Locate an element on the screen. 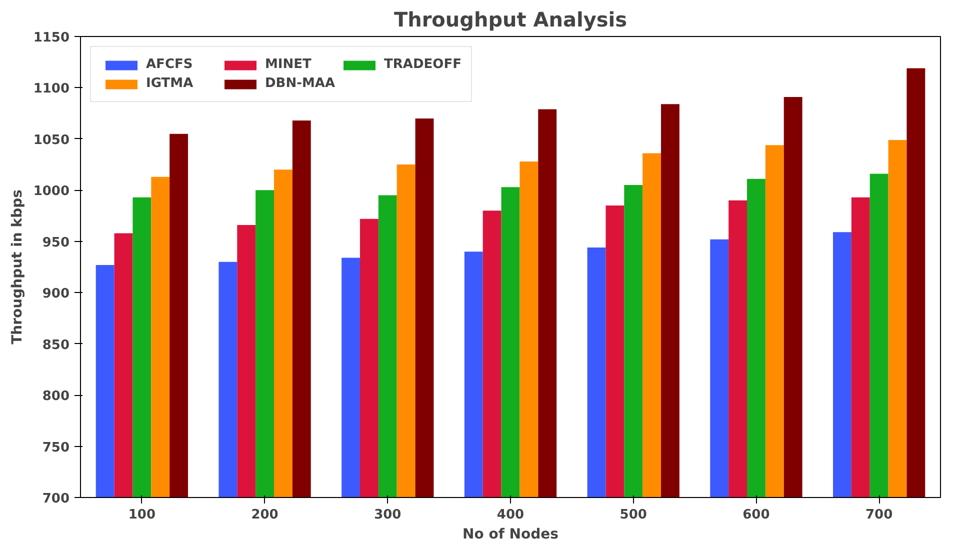  x-tick-label: 500 is located at coordinates (633, 515).